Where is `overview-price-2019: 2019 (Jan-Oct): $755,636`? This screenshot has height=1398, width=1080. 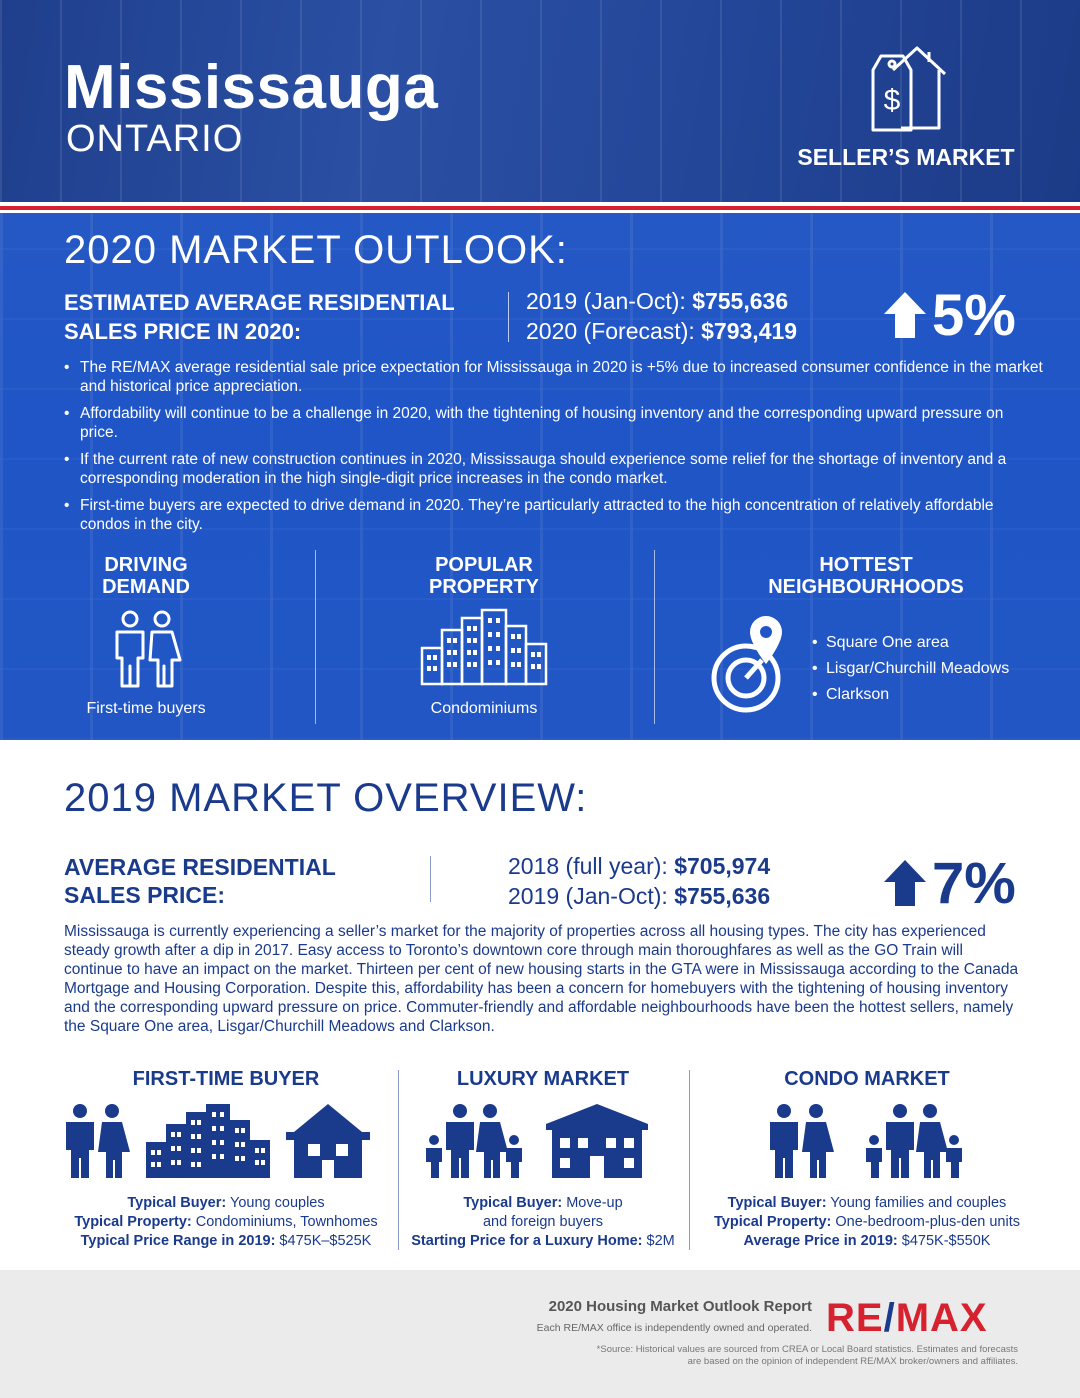 overview-price-2019: 2019 (Jan-Oct): $755,636 is located at coordinates (639, 896).